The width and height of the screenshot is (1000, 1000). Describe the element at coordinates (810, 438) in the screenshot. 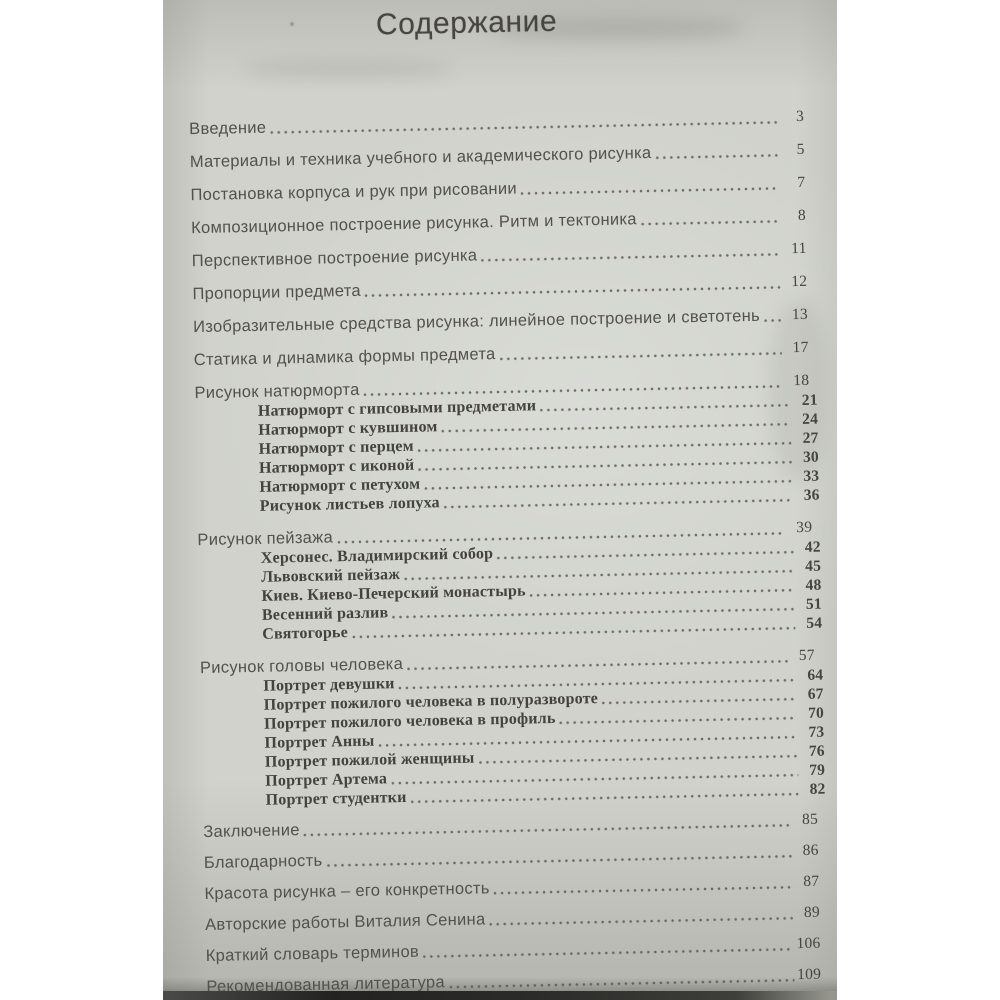

I see `toc-entry-page-number: 27` at that location.